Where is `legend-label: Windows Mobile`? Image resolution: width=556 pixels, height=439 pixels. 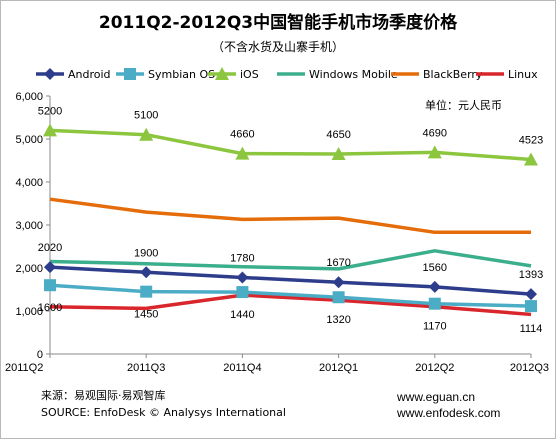 legend-label: Windows Mobile is located at coordinates (353, 74).